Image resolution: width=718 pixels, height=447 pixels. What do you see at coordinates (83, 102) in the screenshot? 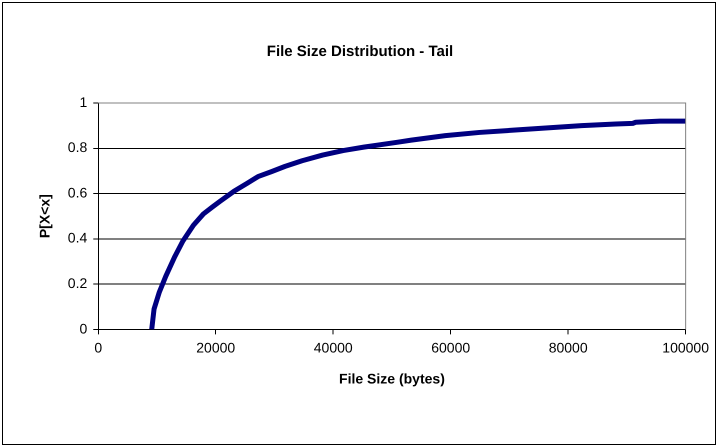
I see `y-tick-label: 1` at bounding box center [83, 102].